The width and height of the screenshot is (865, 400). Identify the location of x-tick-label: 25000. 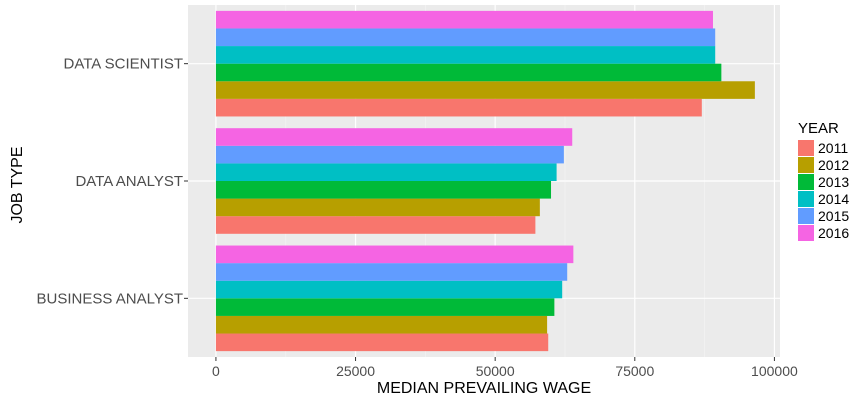
(355, 371).